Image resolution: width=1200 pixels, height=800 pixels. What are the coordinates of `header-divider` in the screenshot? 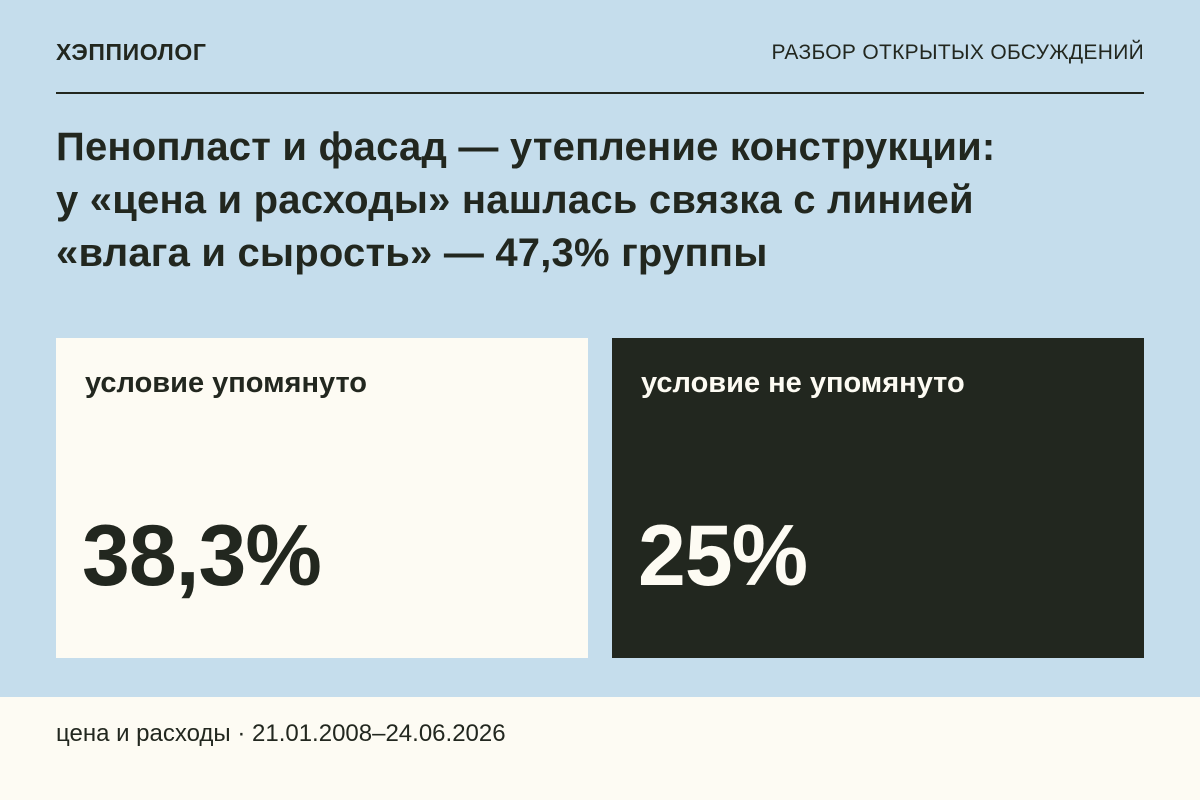 It's located at (600, 93).